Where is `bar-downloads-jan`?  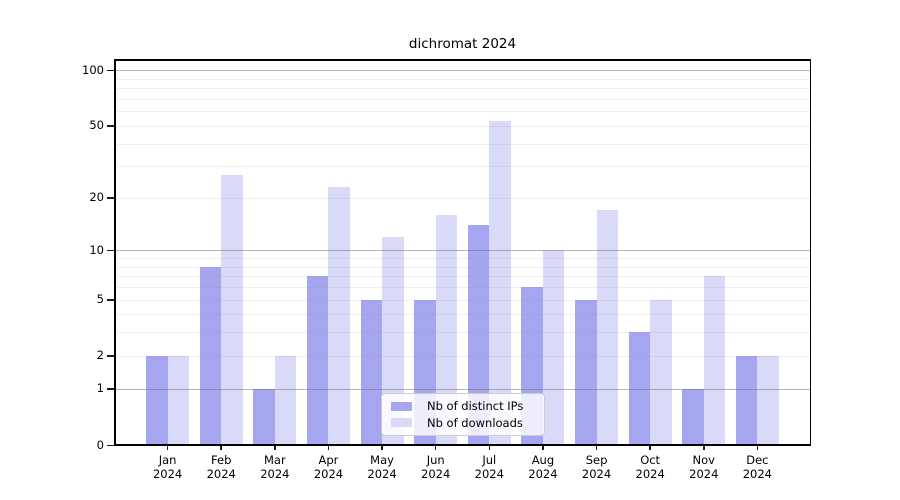 bar-downloads-jan is located at coordinates (178, 400).